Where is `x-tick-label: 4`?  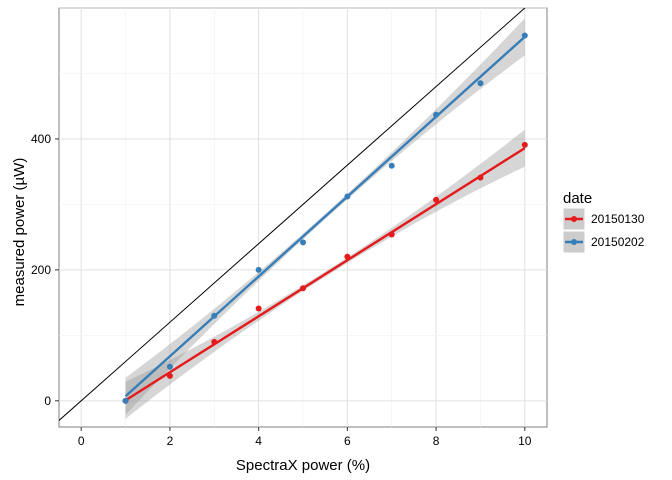
x-tick-label: 4 is located at coordinates (258, 441).